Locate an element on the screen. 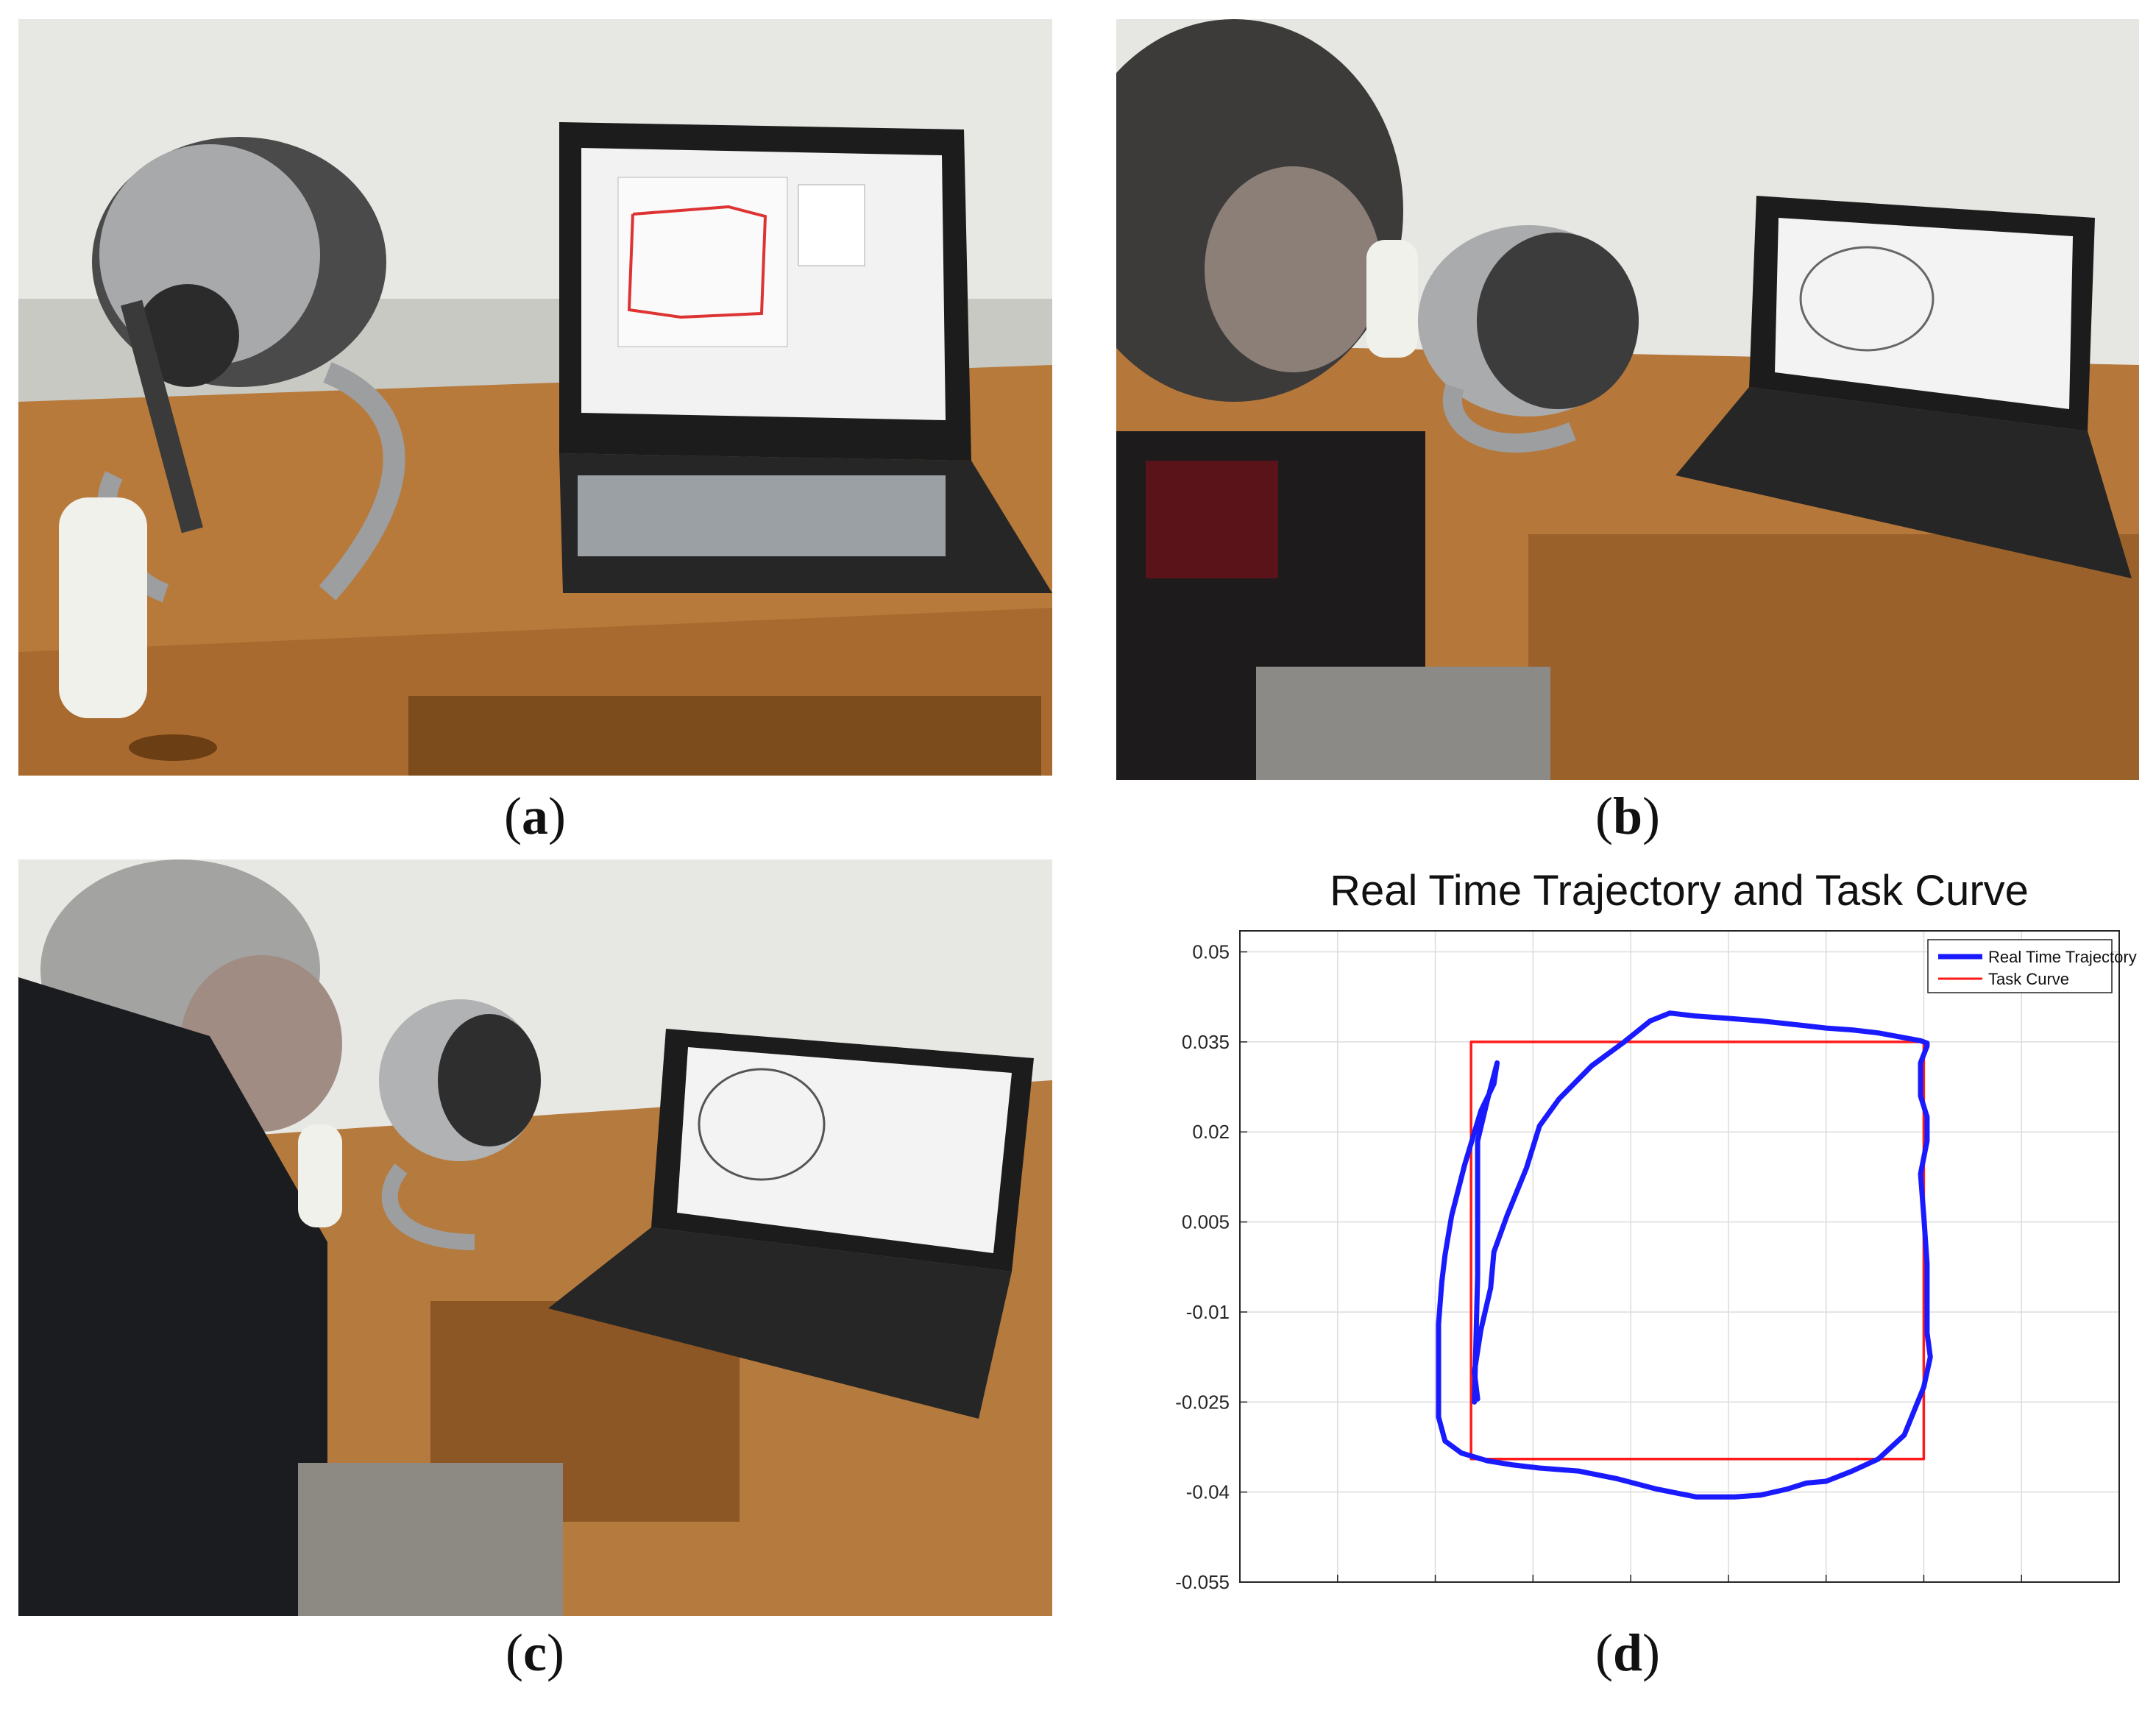 The width and height of the screenshot is (2156, 1730). chart-title: Real Time Trajectory and Task Curve is located at coordinates (1679, 891).